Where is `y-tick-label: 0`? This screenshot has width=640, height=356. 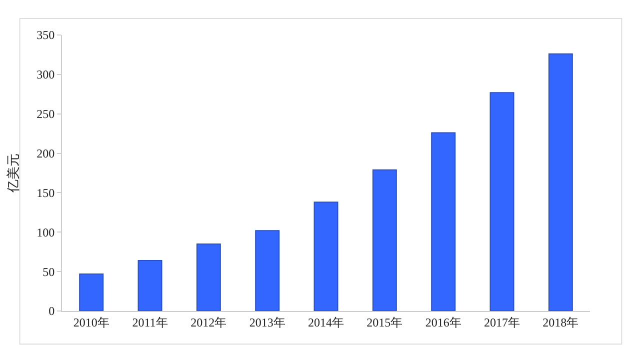 y-tick-label: 0 is located at coordinates (51, 311).